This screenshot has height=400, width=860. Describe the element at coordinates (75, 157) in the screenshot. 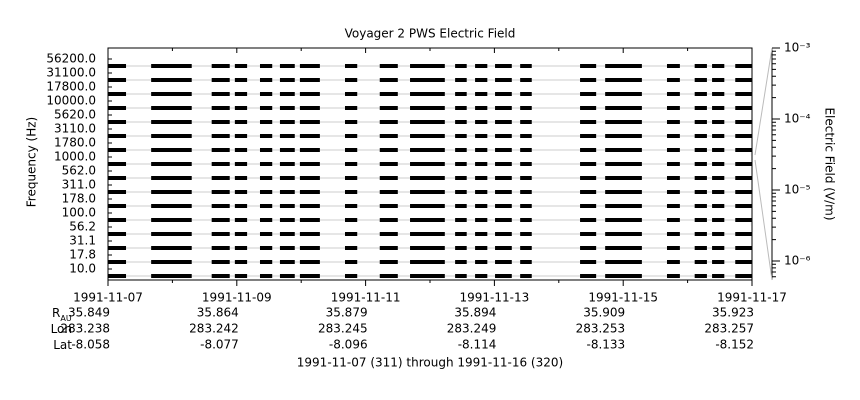

I see `y-tick-label: 1000.0` at that location.